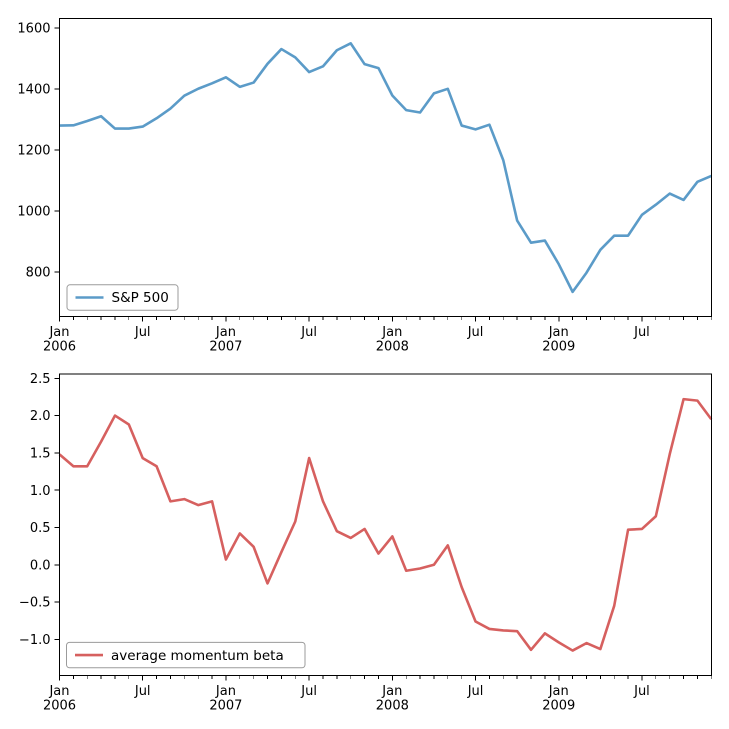  I want to click on y-tick-label: 800, so click(38, 273).